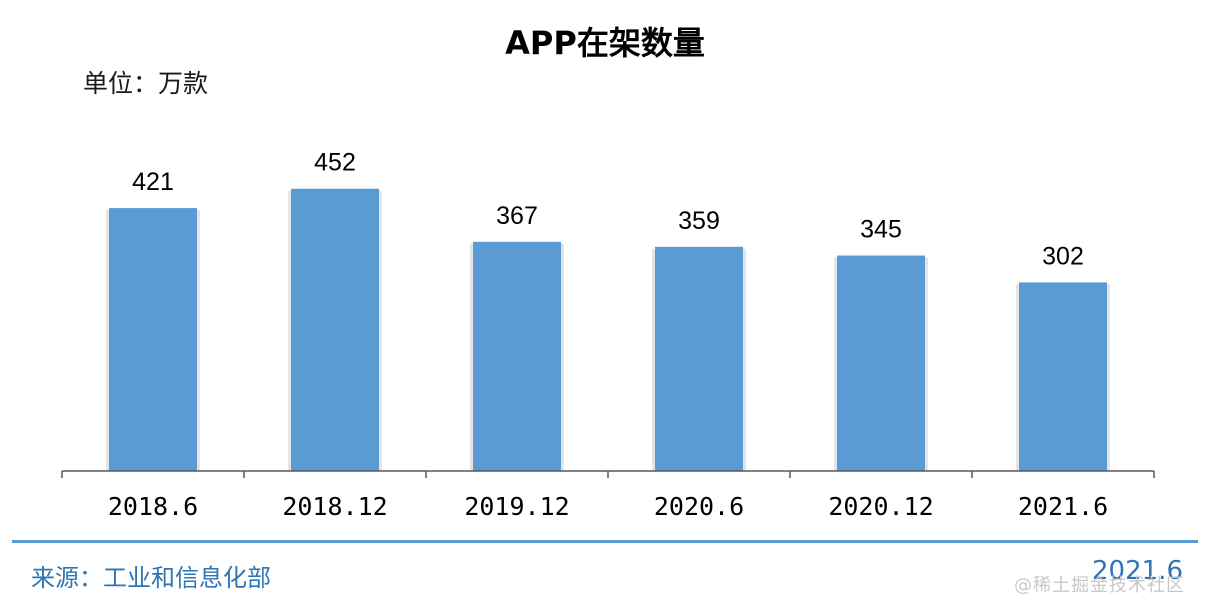 This screenshot has height=610, width=1210. I want to click on bar-2019.12, so click(517, 356).